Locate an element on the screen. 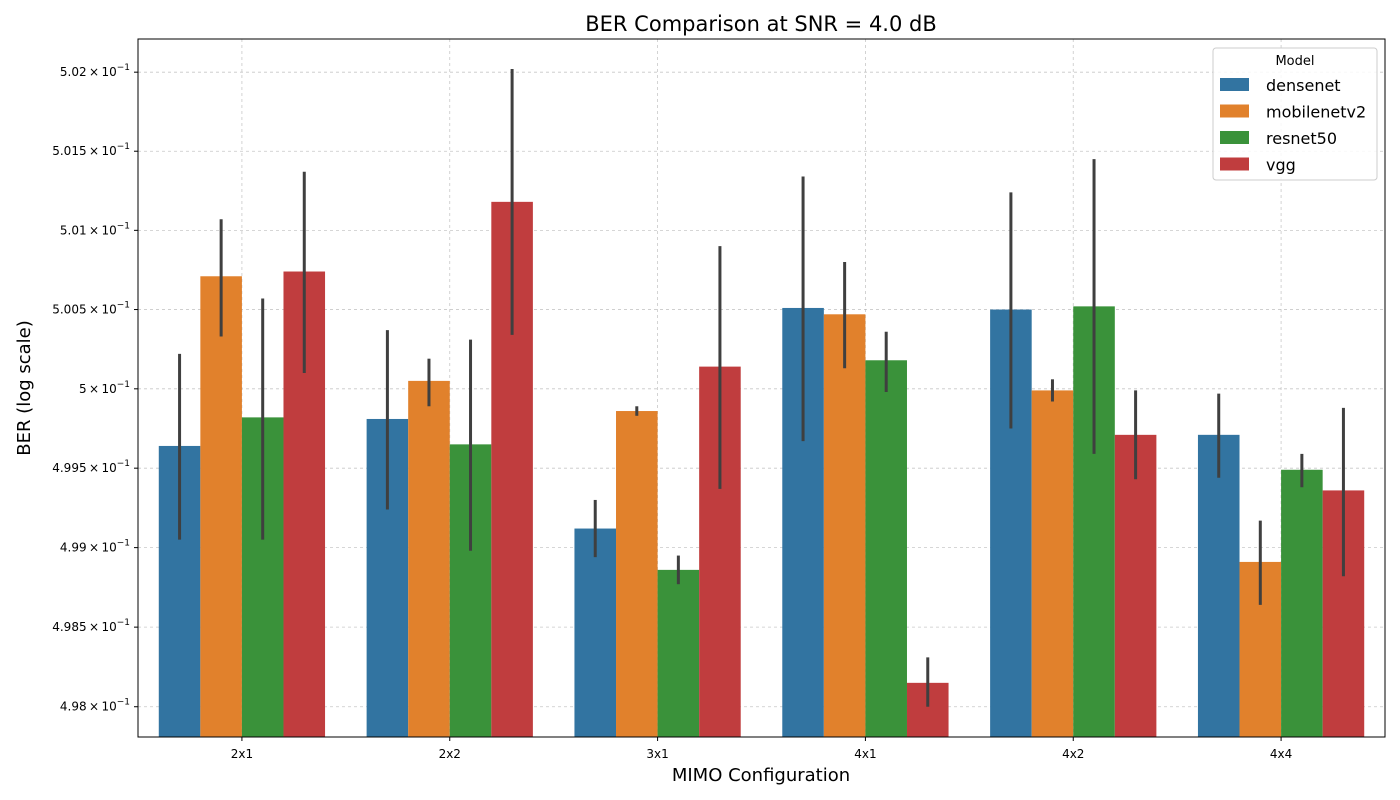 Image resolution: width=1400 pixels, height=800 pixels. legend-title: Model is located at coordinates (1294, 61).